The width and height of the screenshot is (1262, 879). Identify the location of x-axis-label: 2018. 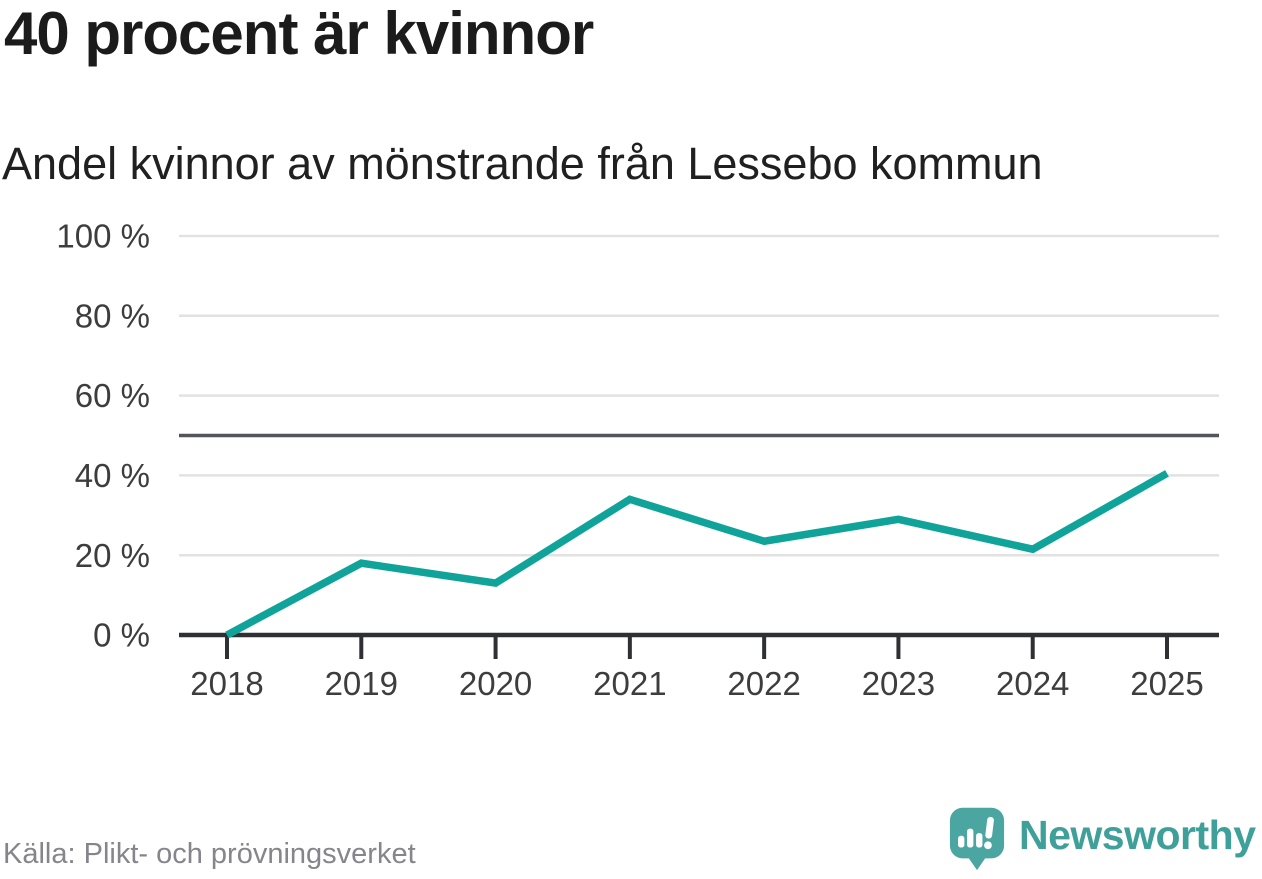
(226, 683).